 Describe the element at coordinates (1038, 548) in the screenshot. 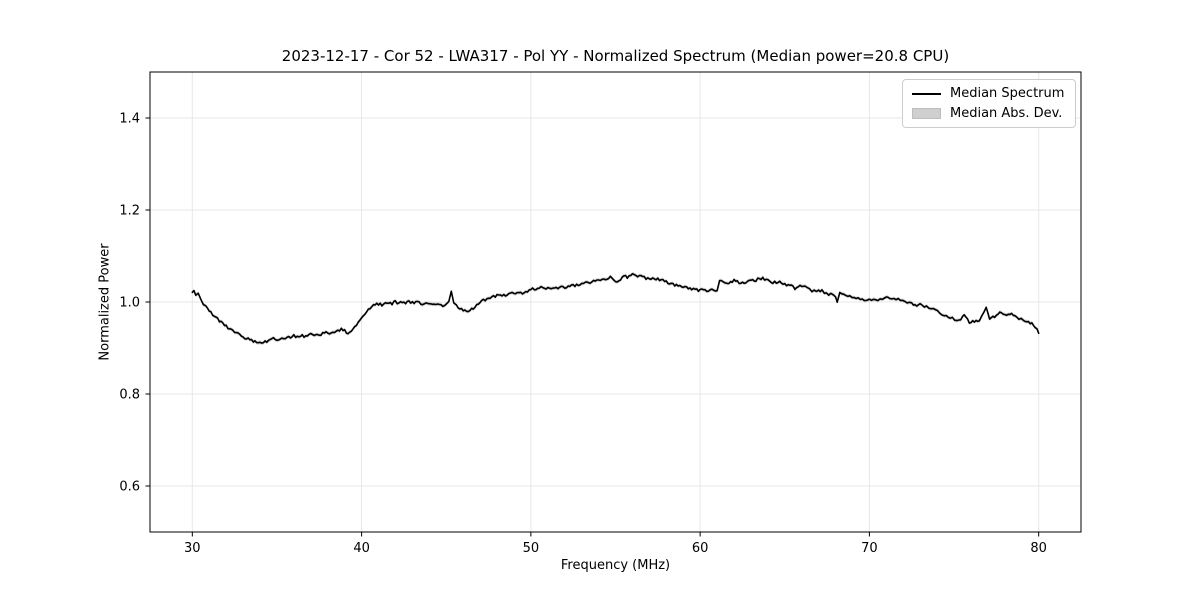

I see `x-tick-label: 80` at that location.